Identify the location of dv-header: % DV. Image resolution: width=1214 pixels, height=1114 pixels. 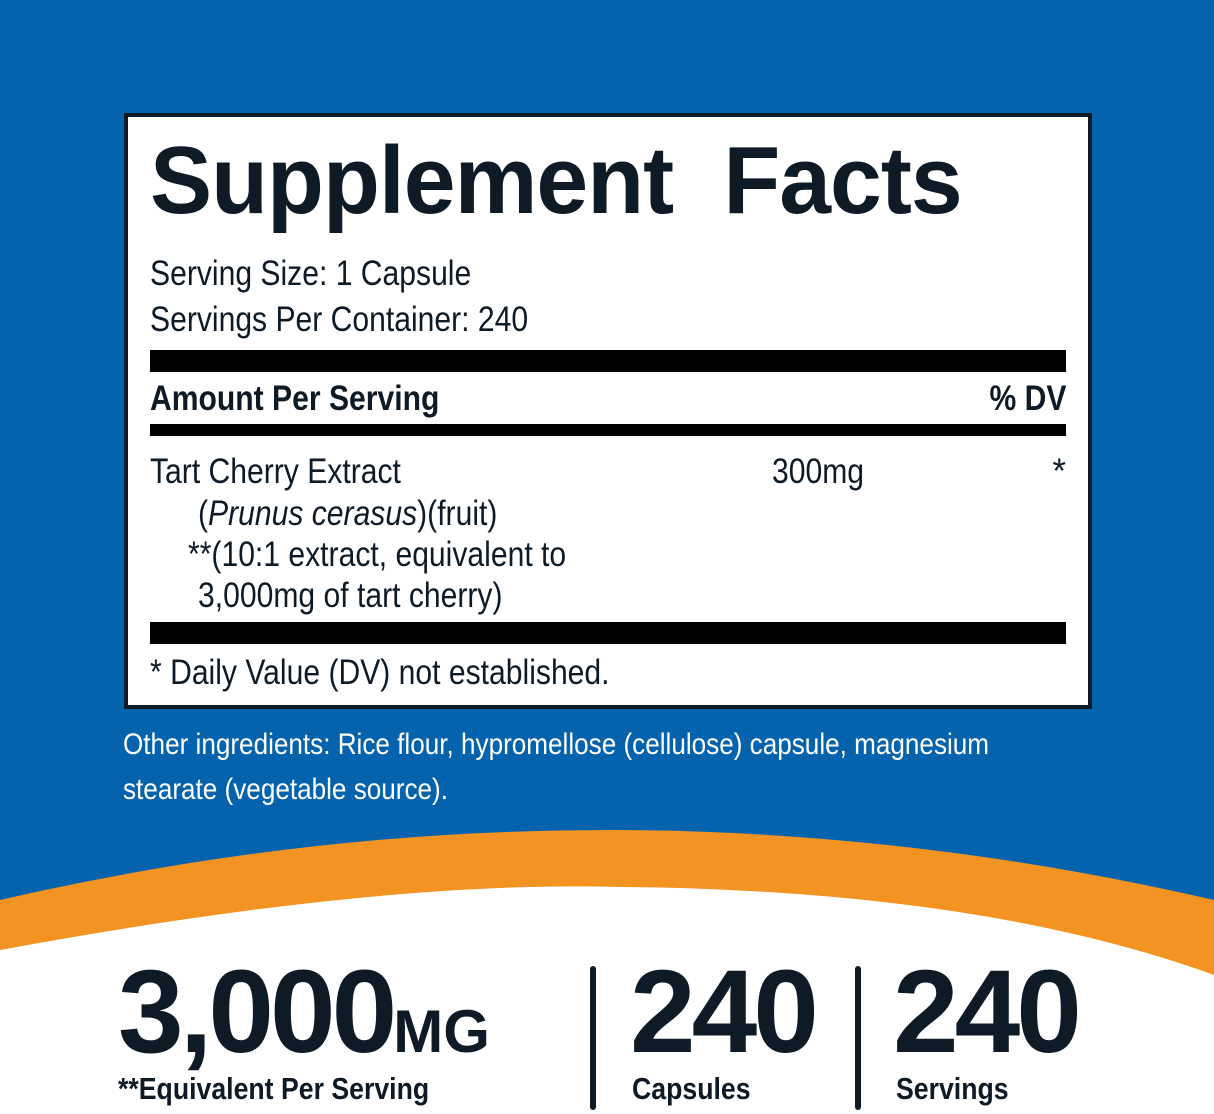
(1027, 398).